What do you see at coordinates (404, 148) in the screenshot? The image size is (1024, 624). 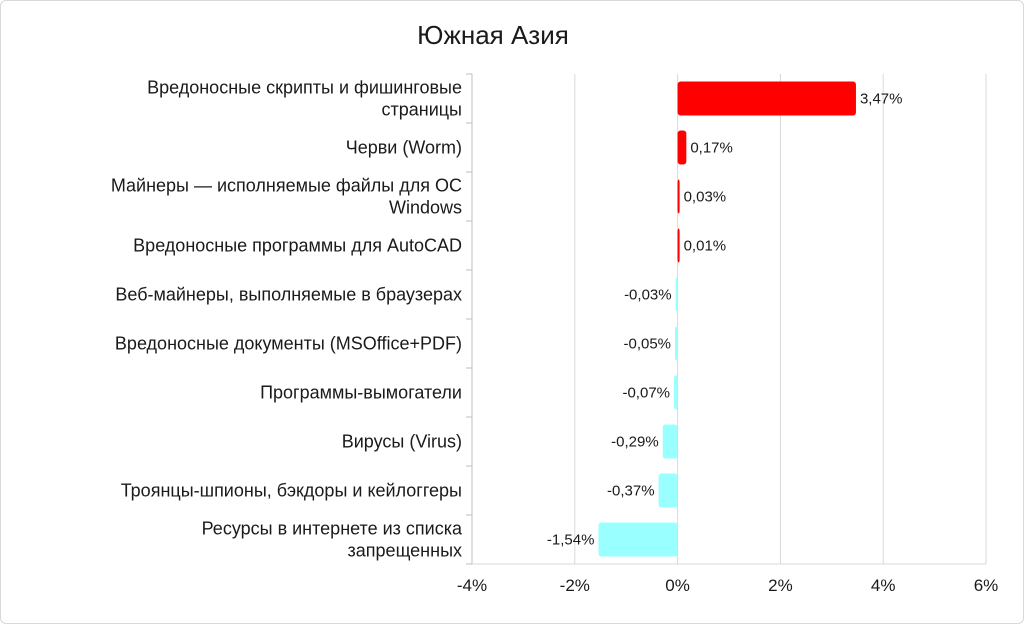 I see `category-label: Черви (Worm)` at bounding box center [404, 148].